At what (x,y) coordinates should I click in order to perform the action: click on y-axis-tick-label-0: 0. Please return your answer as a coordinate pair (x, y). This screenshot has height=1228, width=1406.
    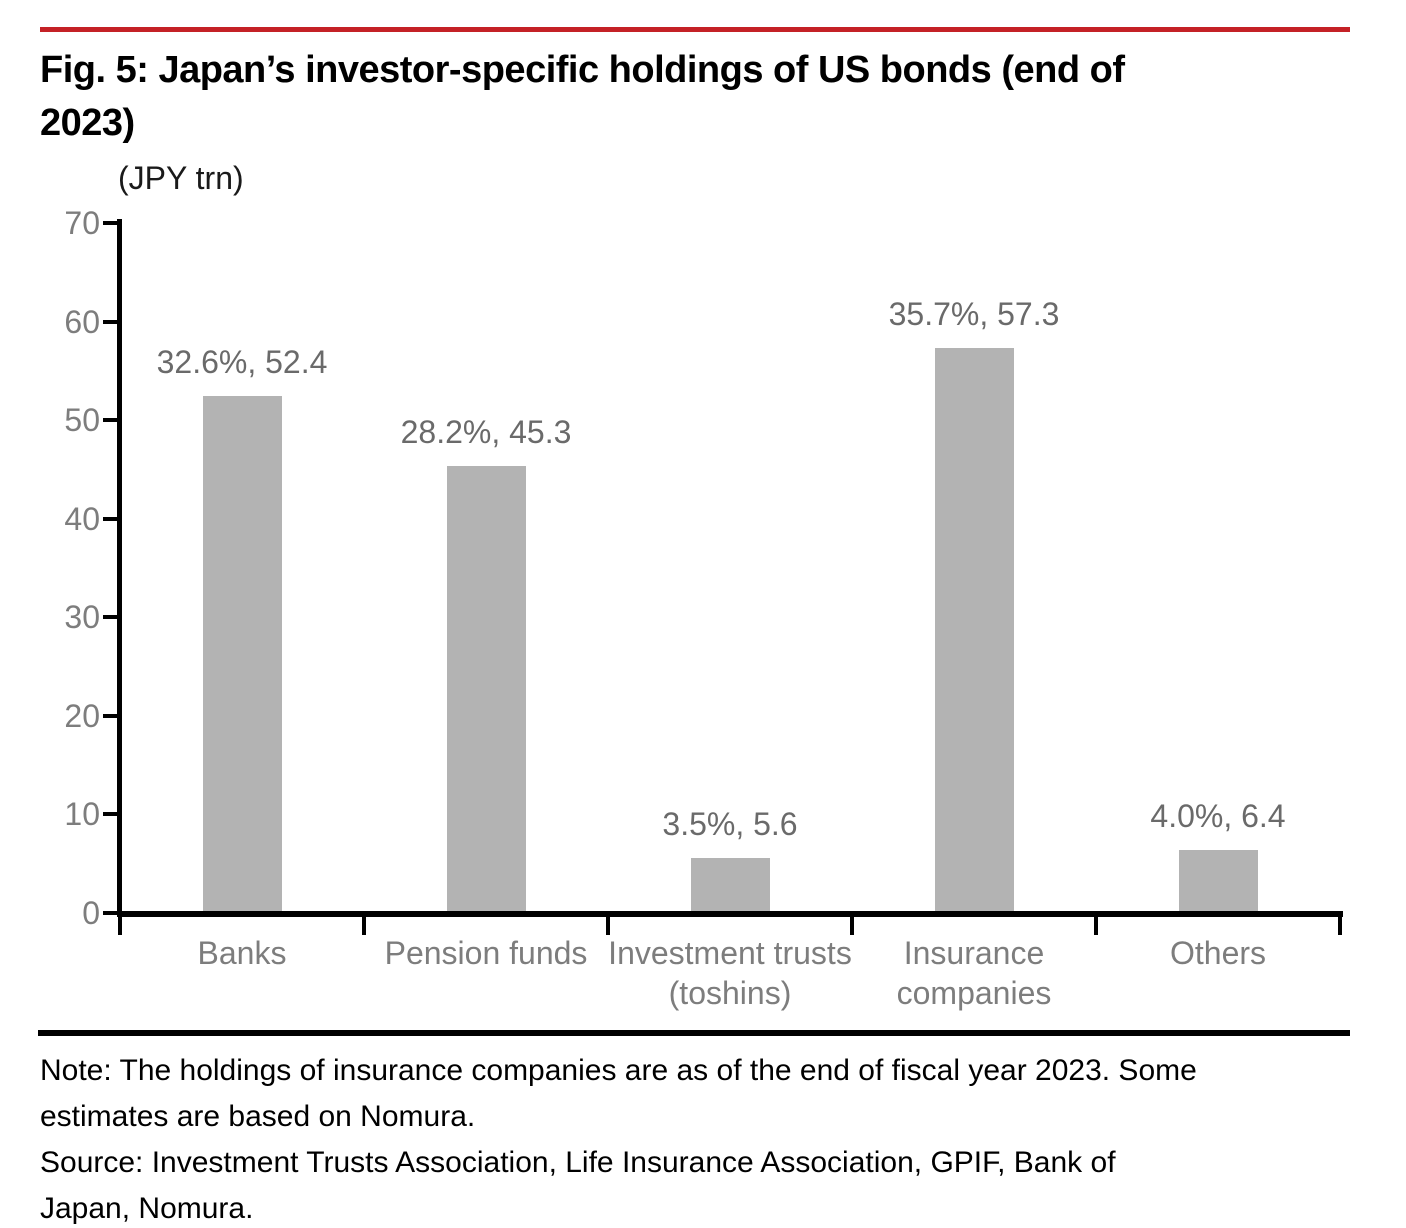
    Looking at the image, I should click on (91, 913).